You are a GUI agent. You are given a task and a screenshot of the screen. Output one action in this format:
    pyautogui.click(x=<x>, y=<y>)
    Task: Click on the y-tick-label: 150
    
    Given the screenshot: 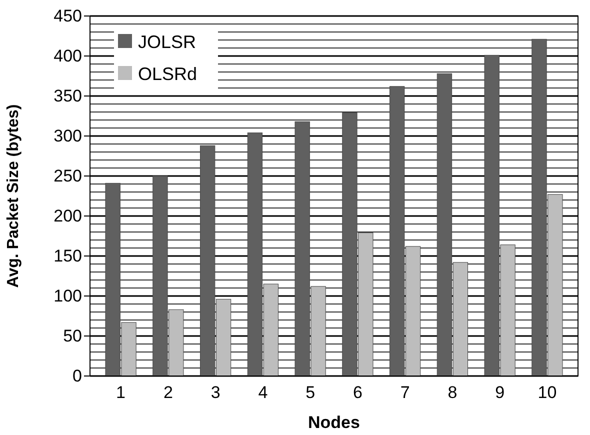 What is the action you would take?
    pyautogui.click(x=68, y=256)
    